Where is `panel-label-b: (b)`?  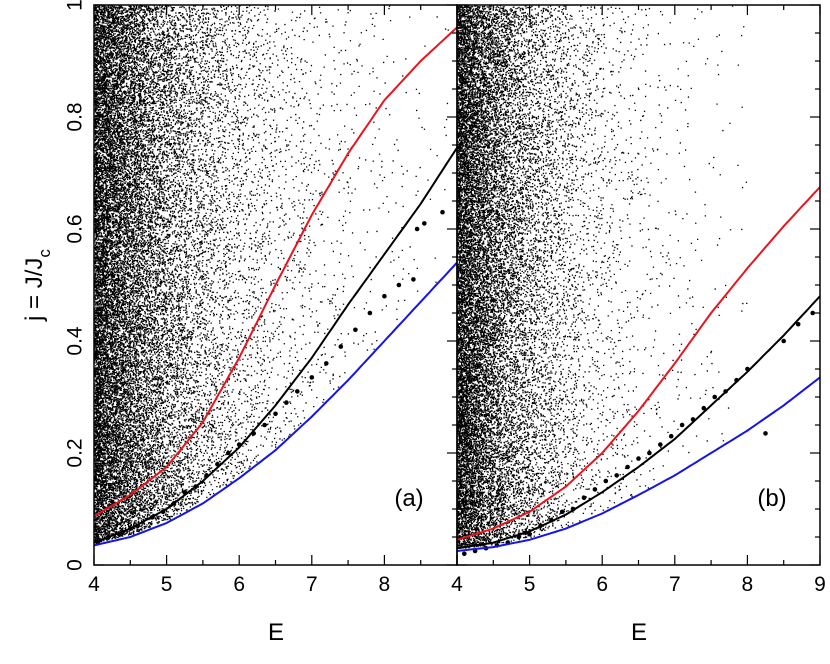
panel-label-b: (b) is located at coordinates (771, 498).